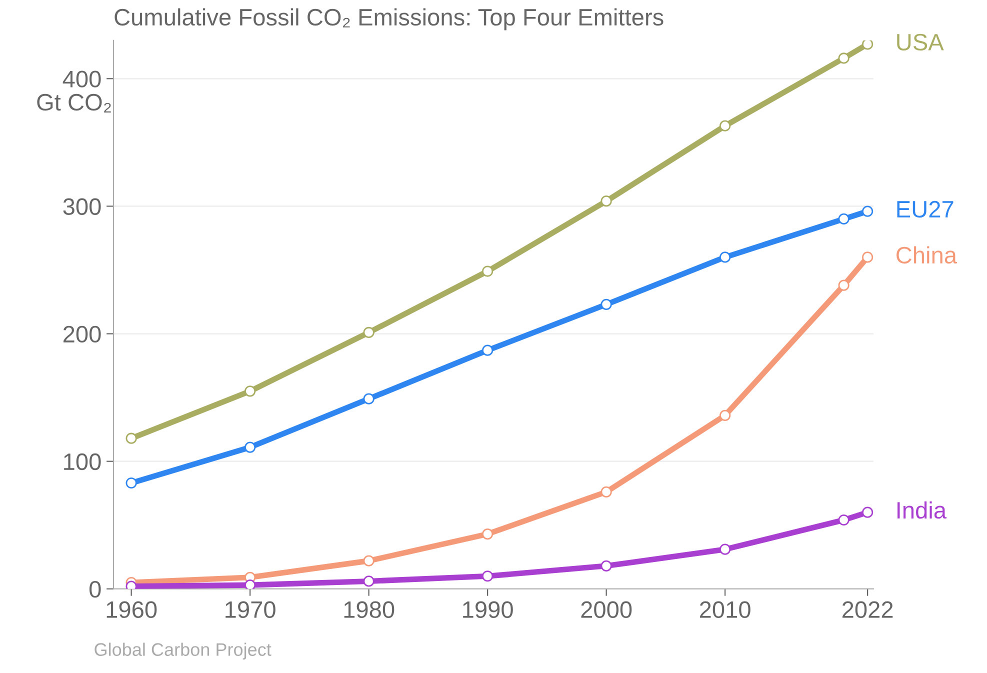 Image resolution: width=987 pixels, height=673 pixels. I want to click on x-tick-label: 2000, so click(606, 609).